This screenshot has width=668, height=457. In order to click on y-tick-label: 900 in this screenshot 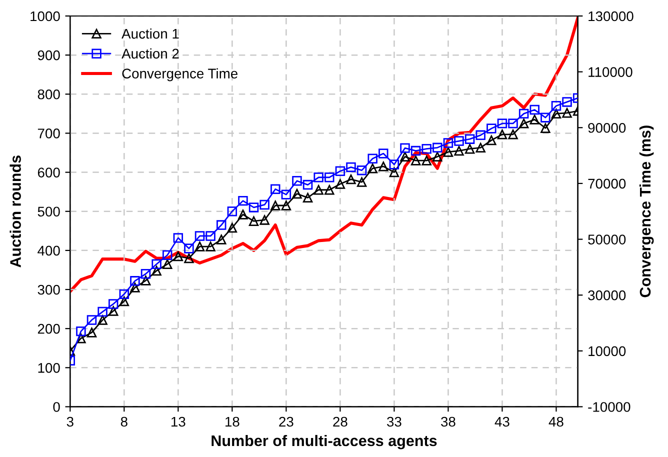, I will do `click(49, 55)`.